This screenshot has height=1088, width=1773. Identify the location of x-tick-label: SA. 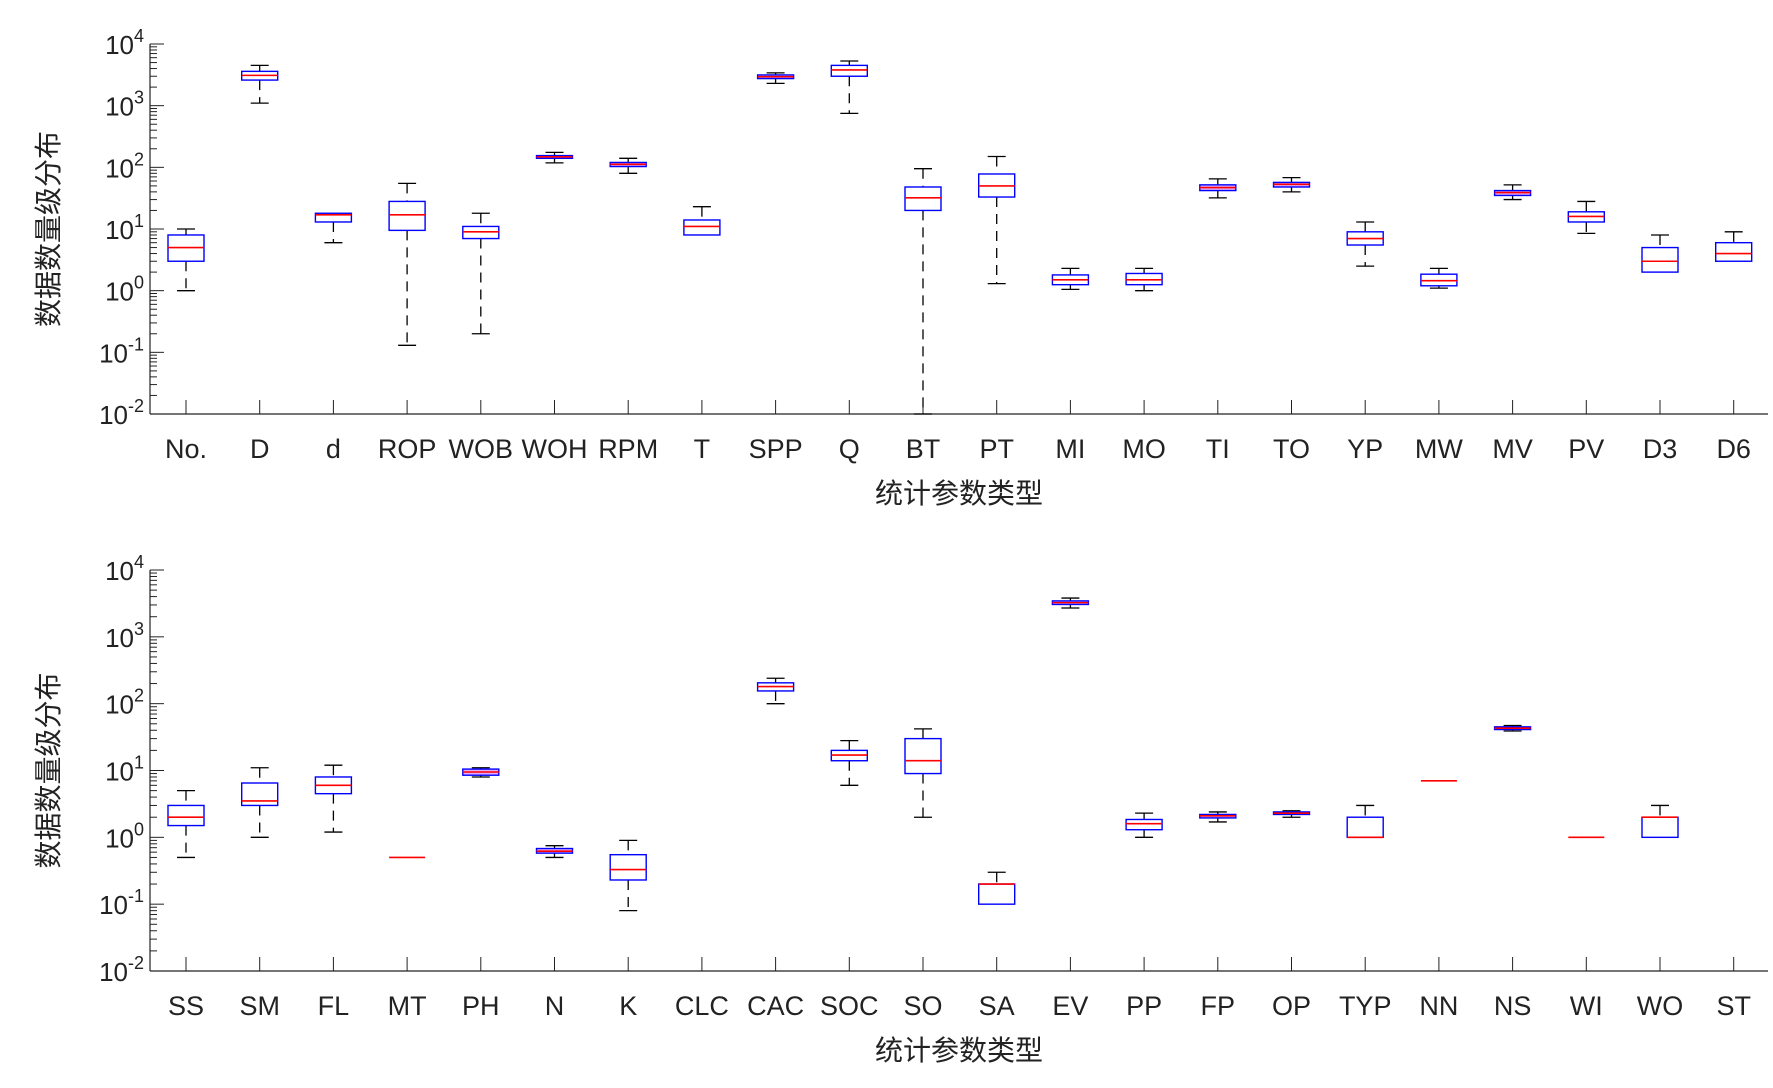
(997, 1006).